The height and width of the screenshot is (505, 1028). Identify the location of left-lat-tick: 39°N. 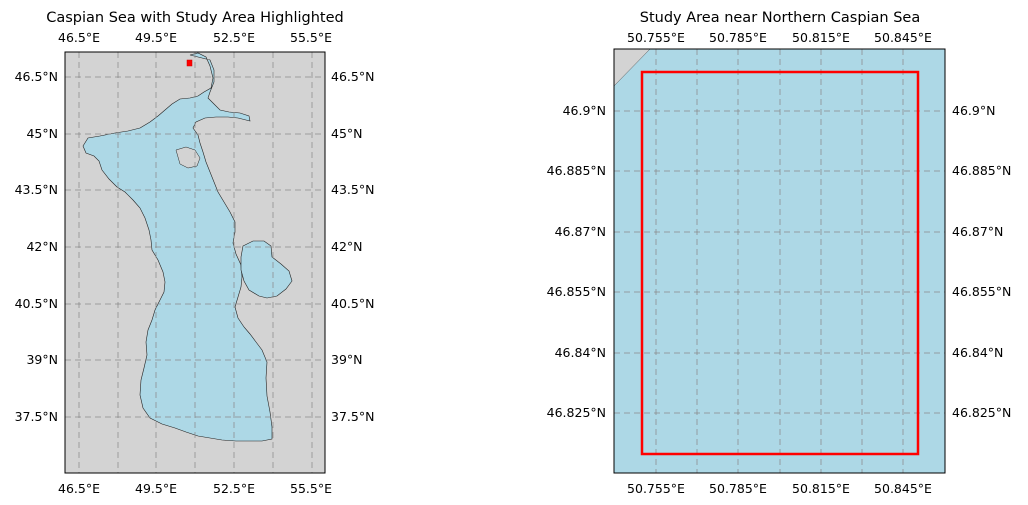
(42, 359).